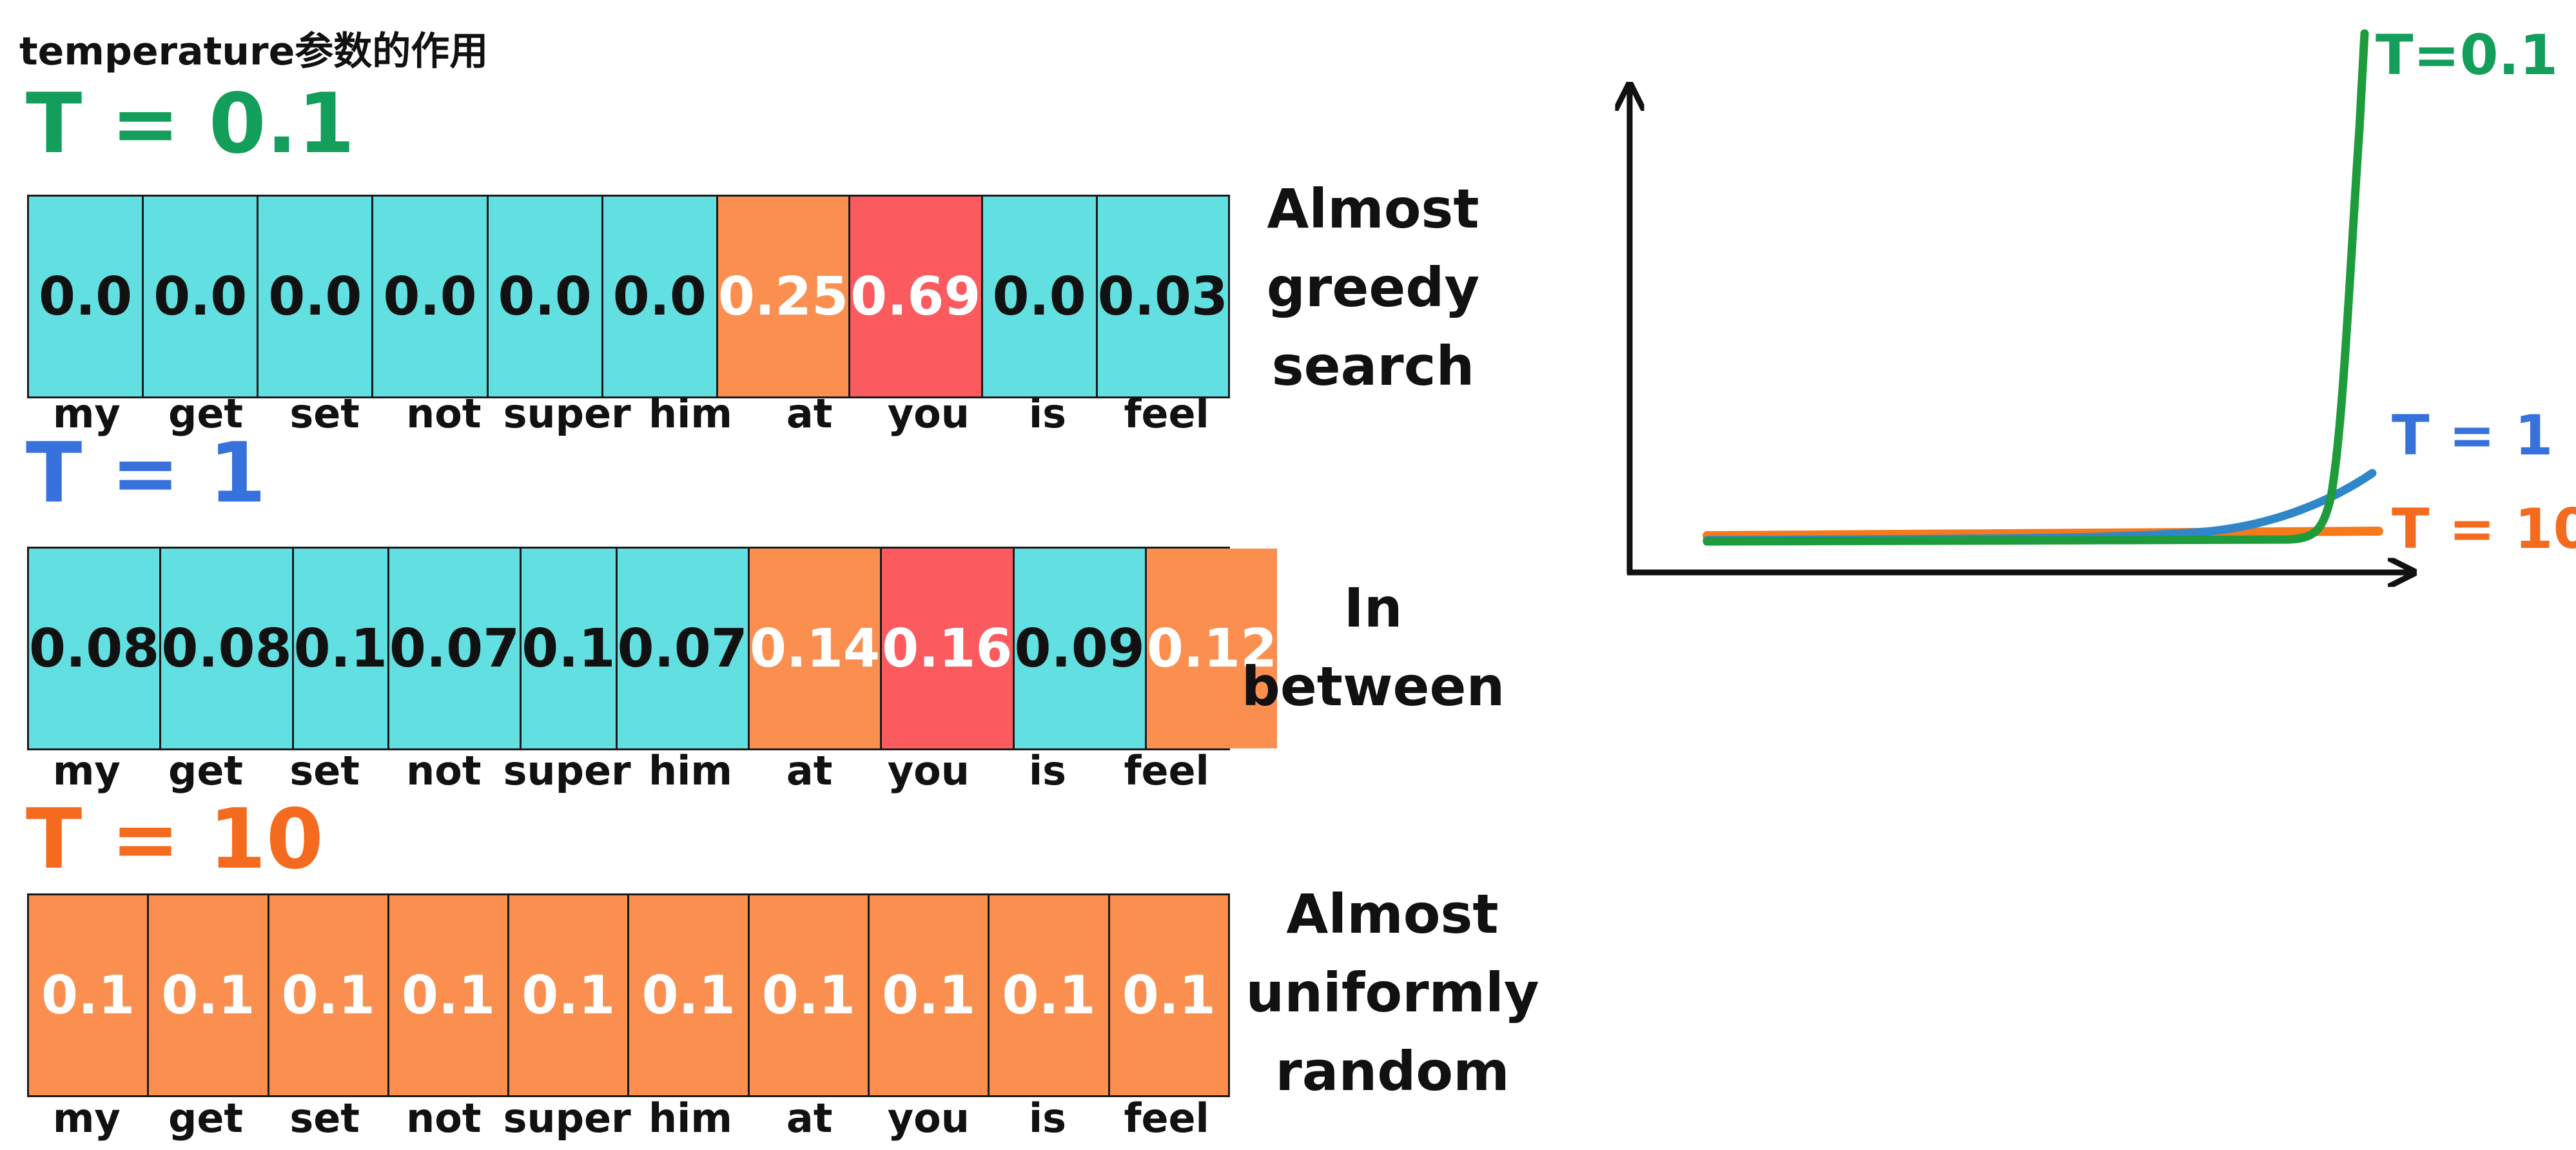  Describe the element at coordinates (455, 649) in the screenshot. I see `probability-cell-not: 0.07` at that location.